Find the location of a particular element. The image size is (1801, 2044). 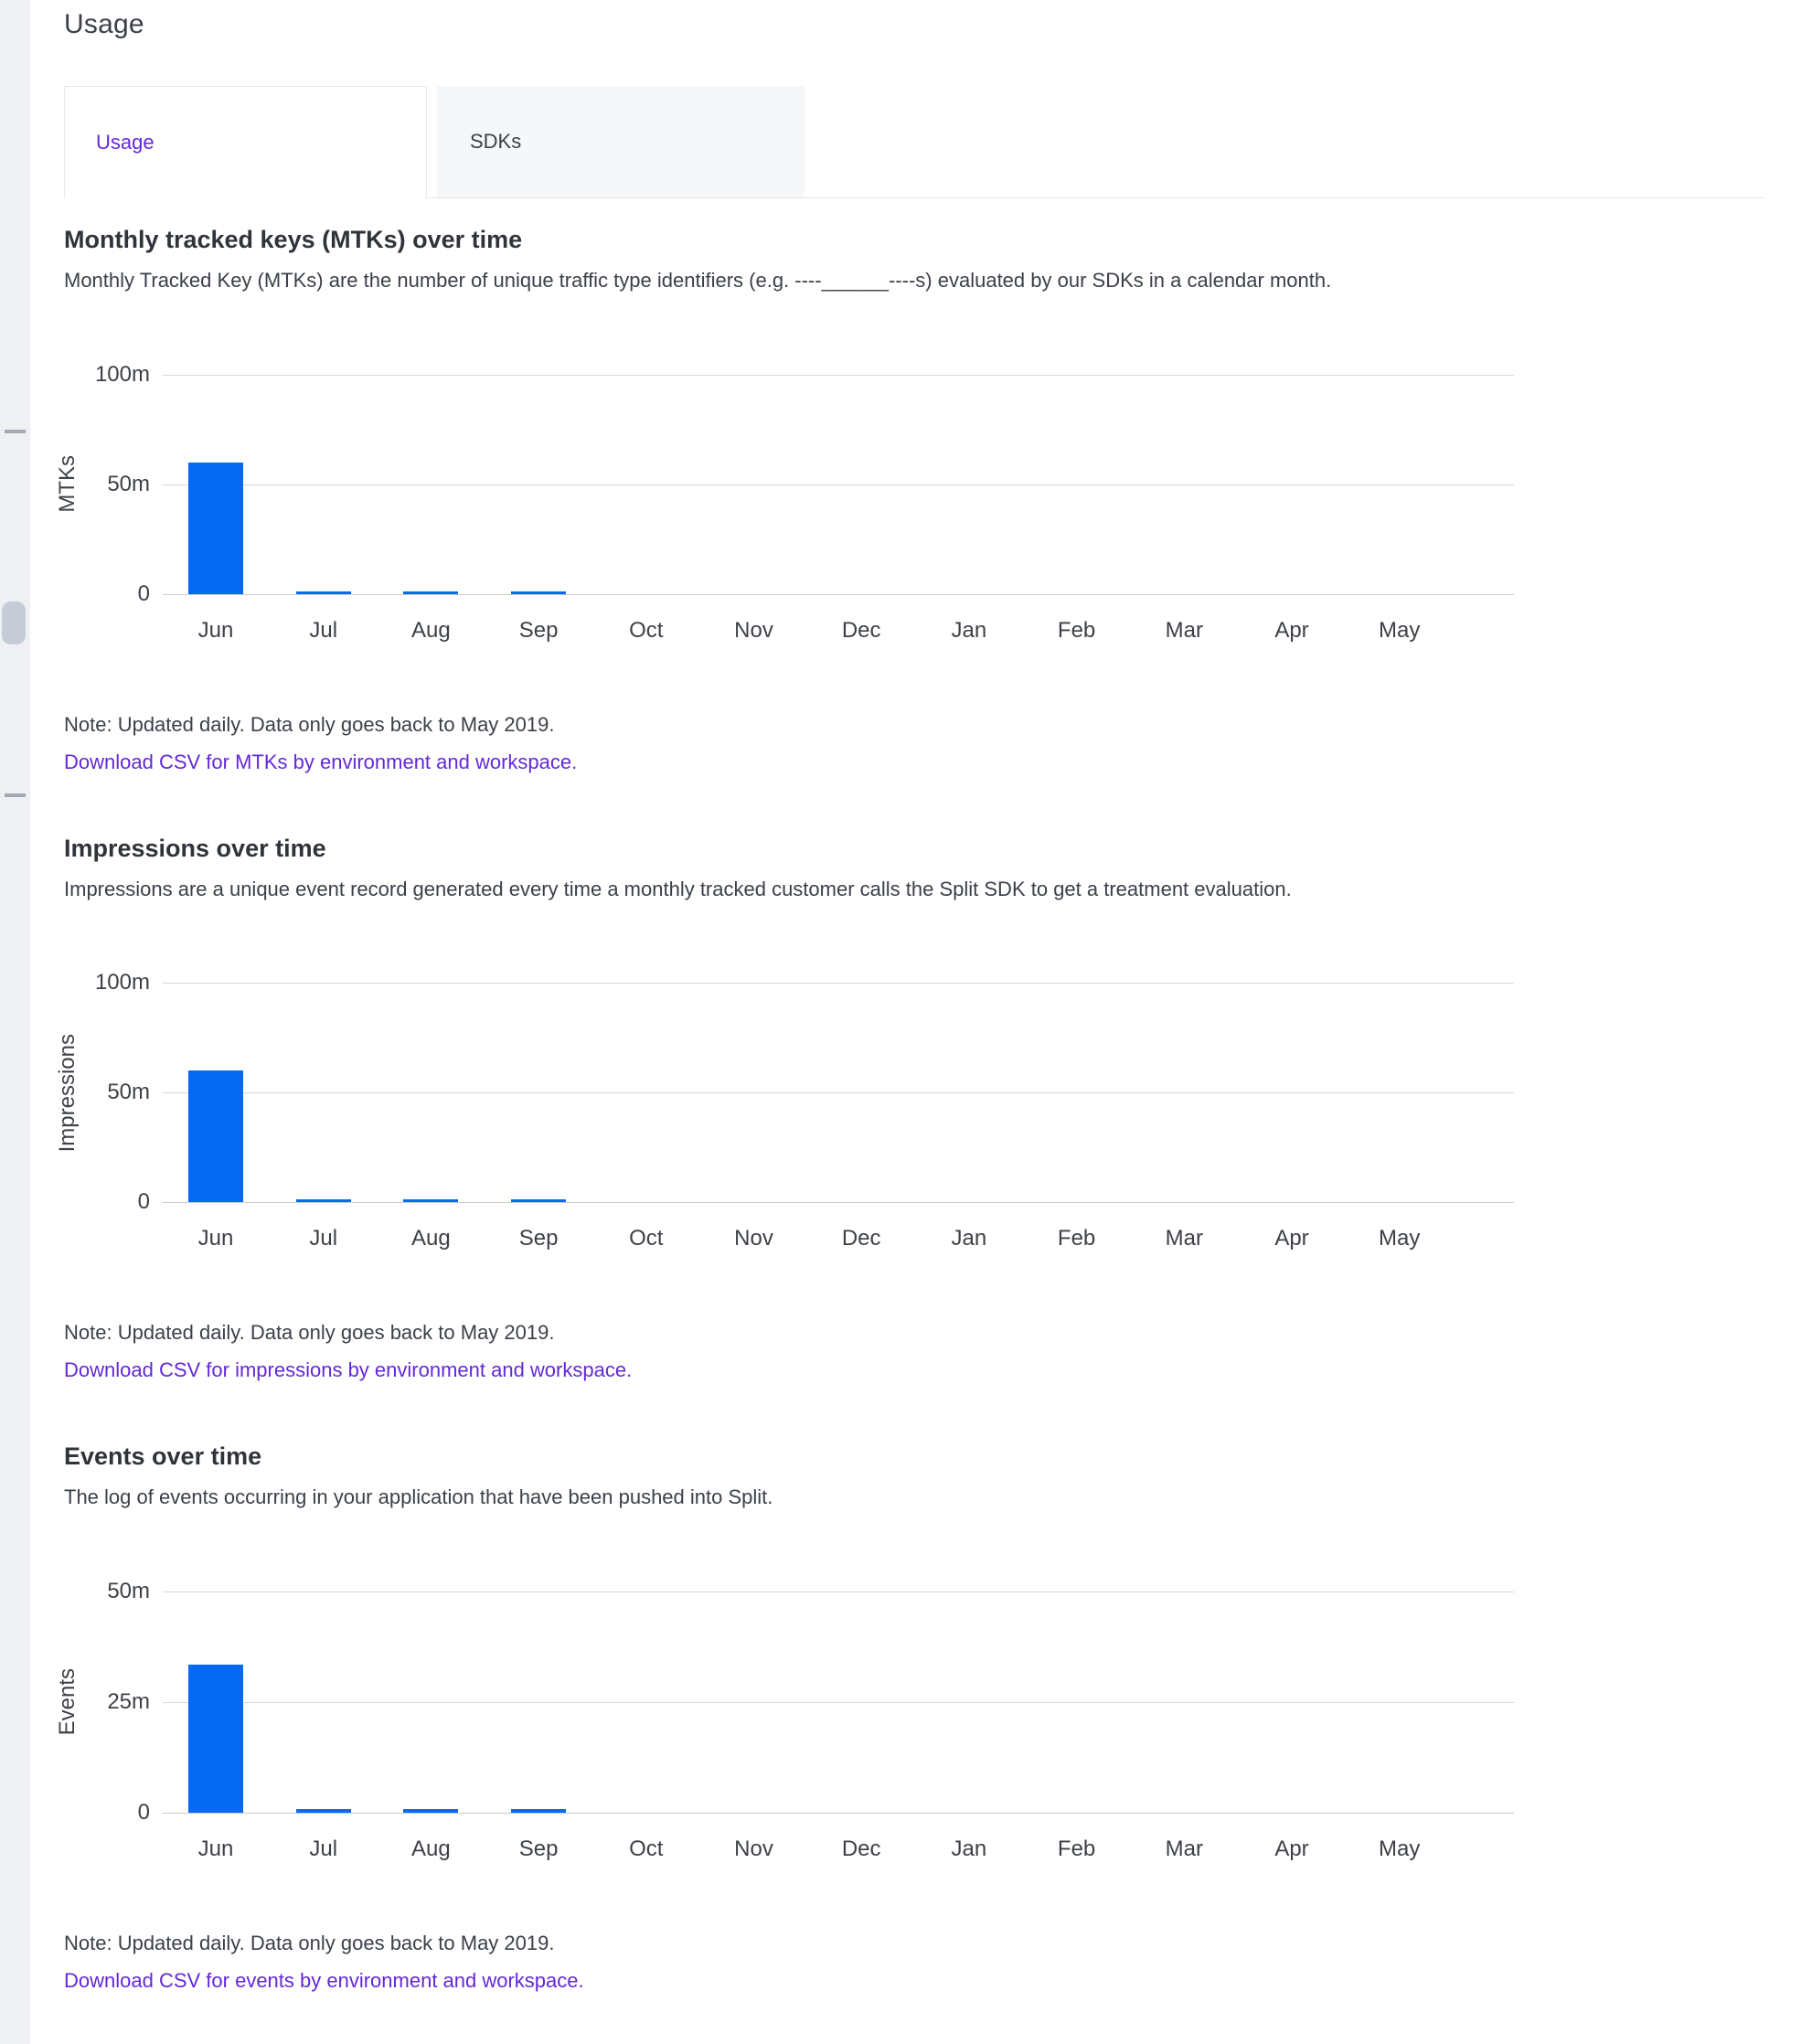

collapsed-left-rail is located at coordinates (15, 1022).